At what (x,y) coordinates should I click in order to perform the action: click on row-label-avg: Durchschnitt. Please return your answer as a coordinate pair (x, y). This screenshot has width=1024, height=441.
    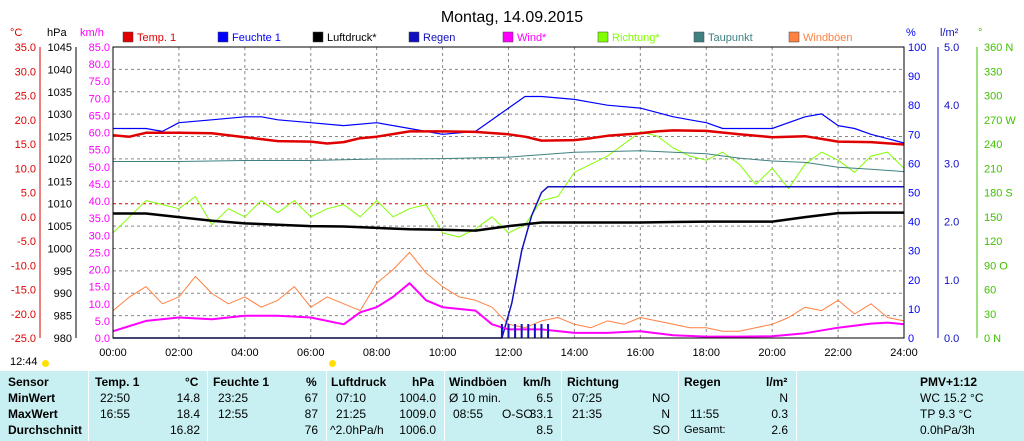
    Looking at the image, I should click on (45, 430).